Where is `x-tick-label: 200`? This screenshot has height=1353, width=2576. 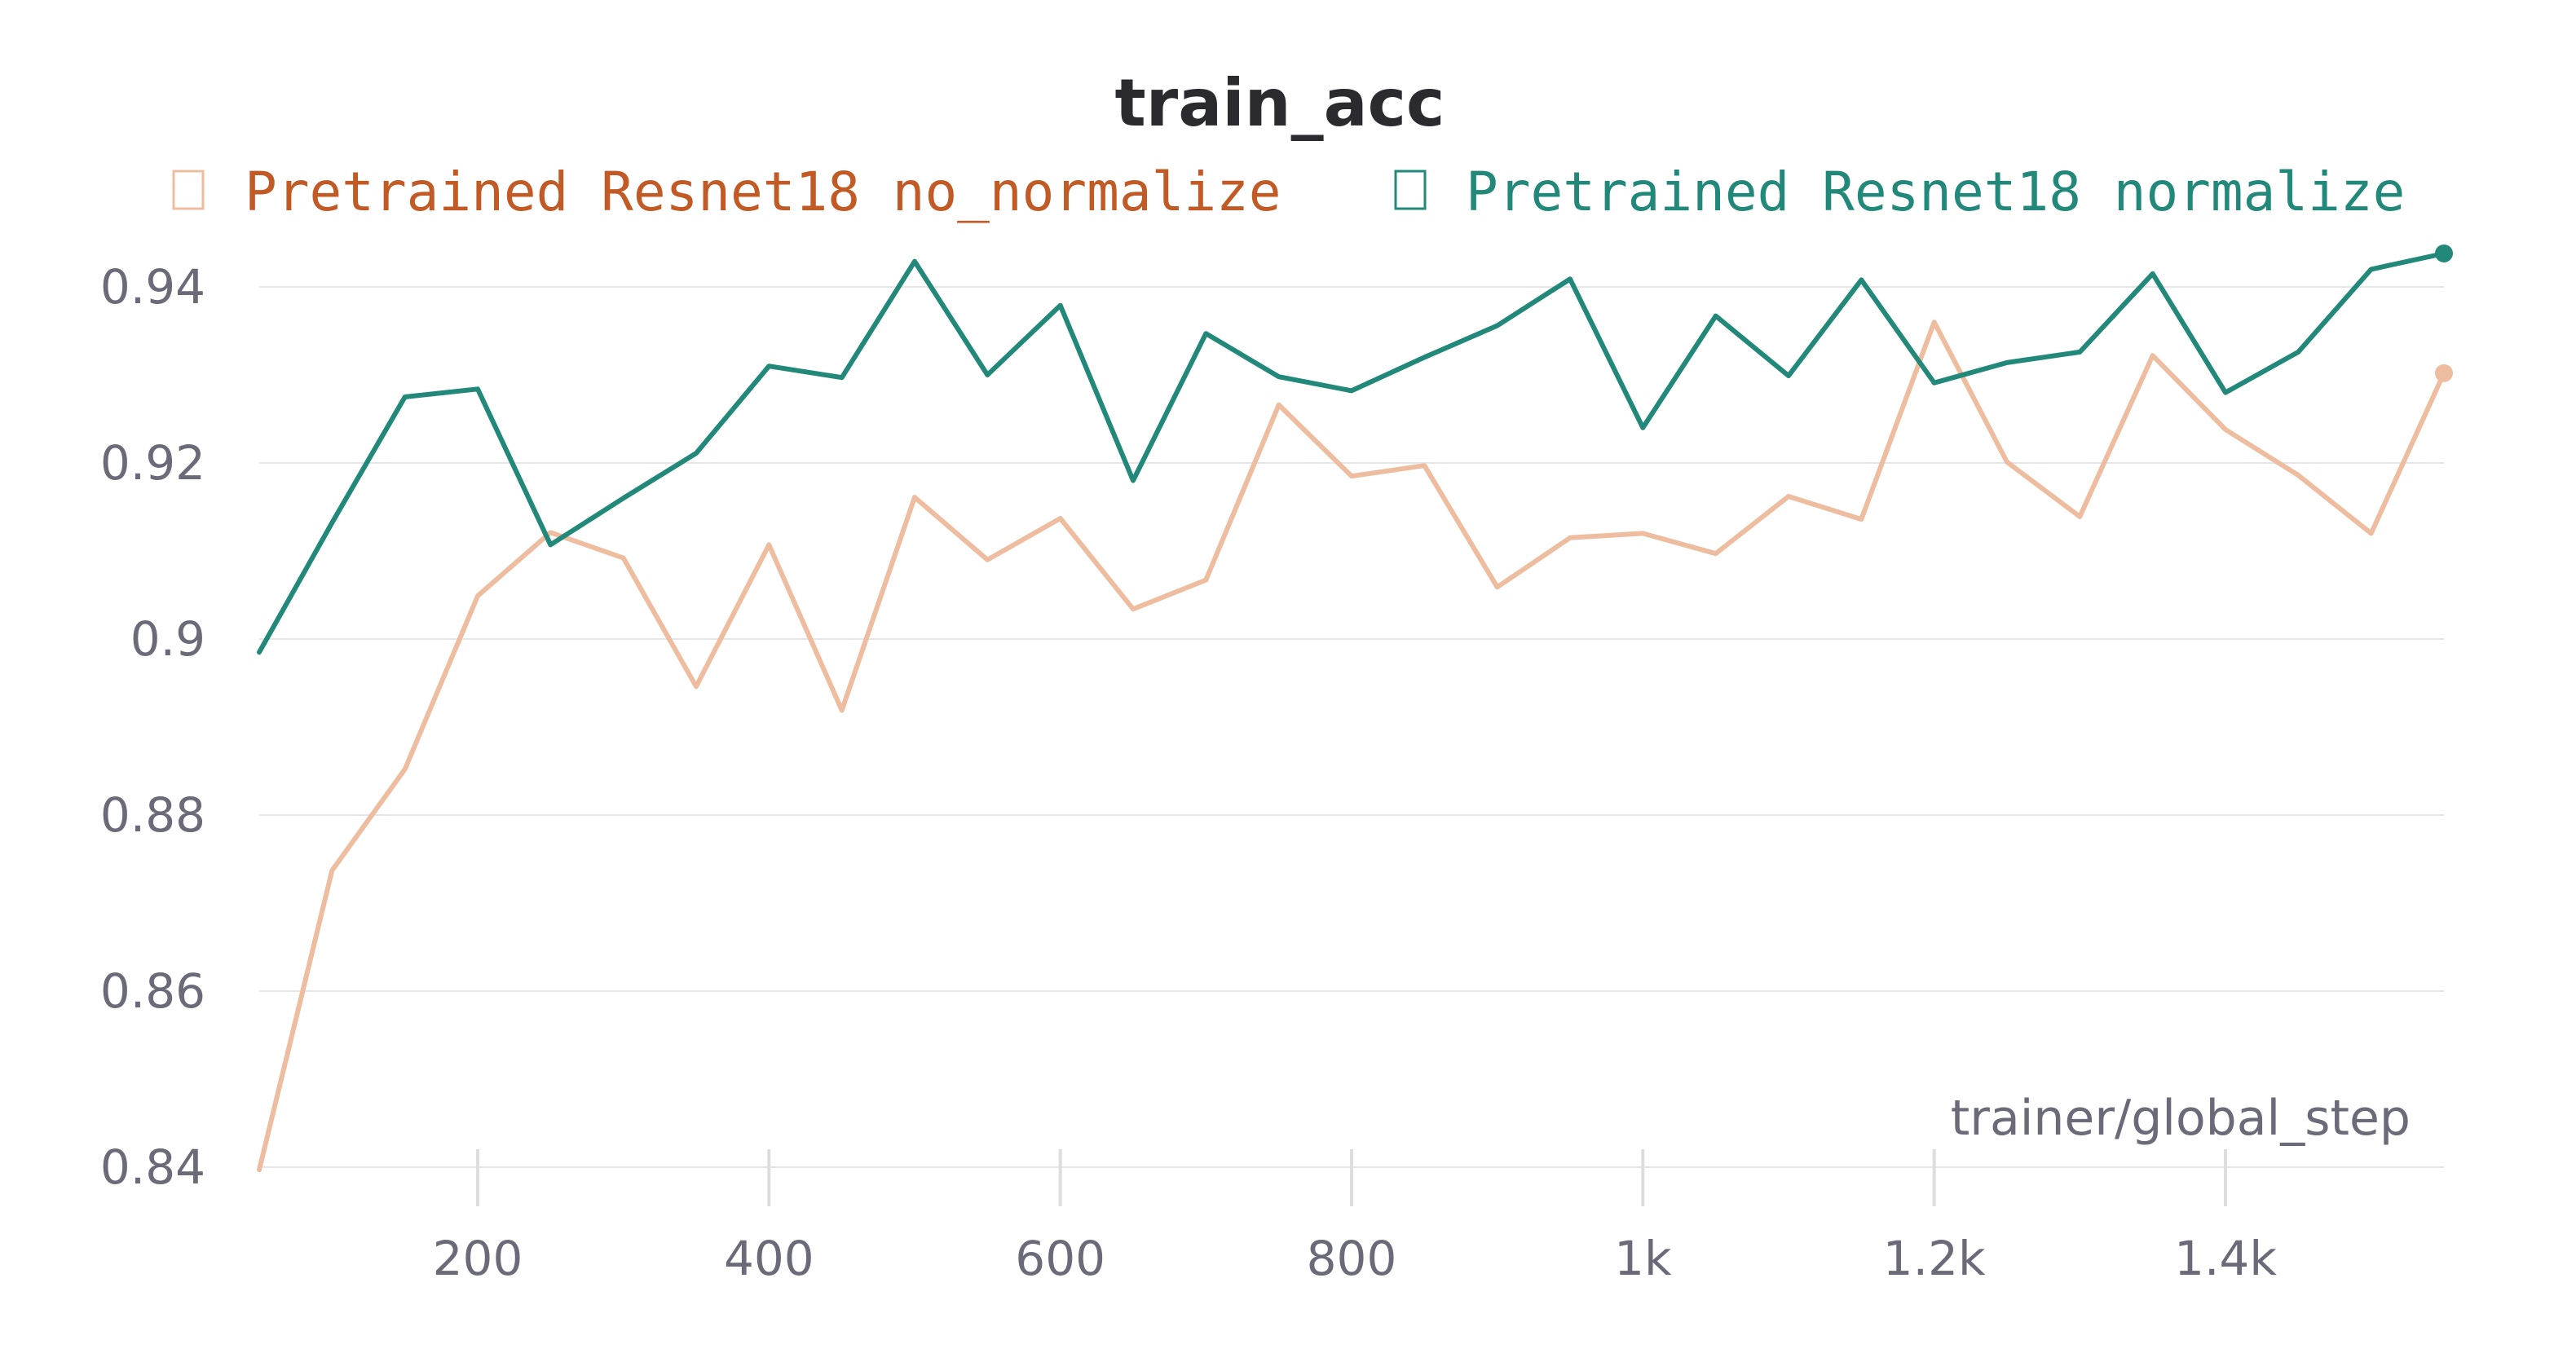
x-tick-label: 200 is located at coordinates (478, 1258).